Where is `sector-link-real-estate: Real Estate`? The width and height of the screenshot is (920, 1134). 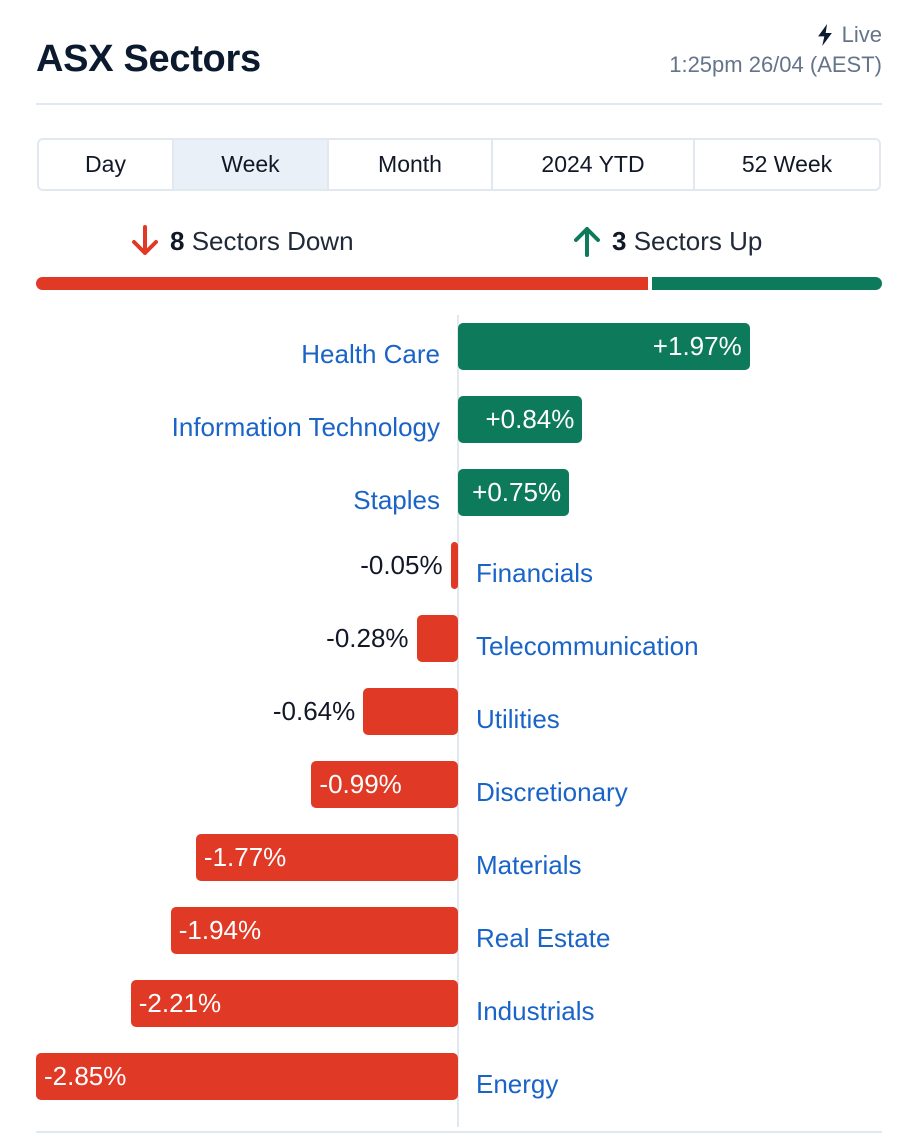 sector-link-real-estate: Real Estate is located at coordinates (543, 938).